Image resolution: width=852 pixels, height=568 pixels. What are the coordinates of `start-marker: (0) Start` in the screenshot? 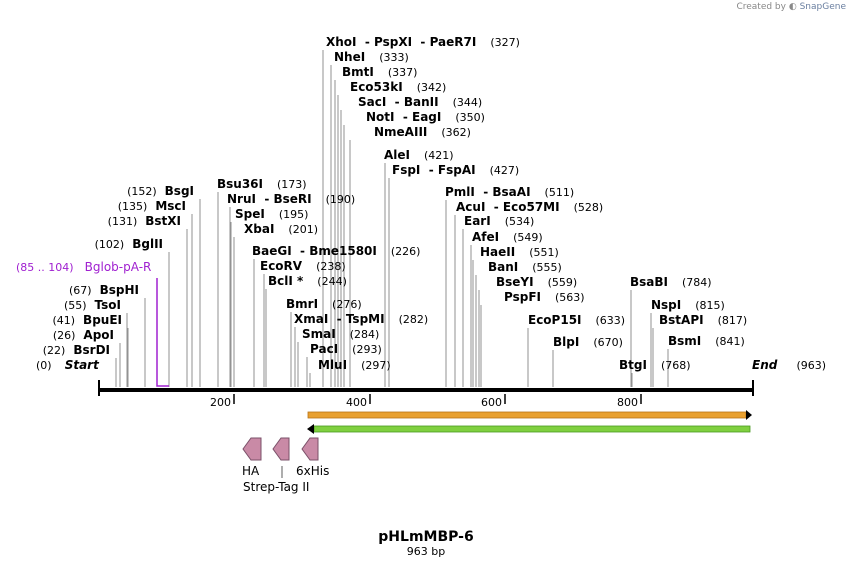 It's located at (68, 363).